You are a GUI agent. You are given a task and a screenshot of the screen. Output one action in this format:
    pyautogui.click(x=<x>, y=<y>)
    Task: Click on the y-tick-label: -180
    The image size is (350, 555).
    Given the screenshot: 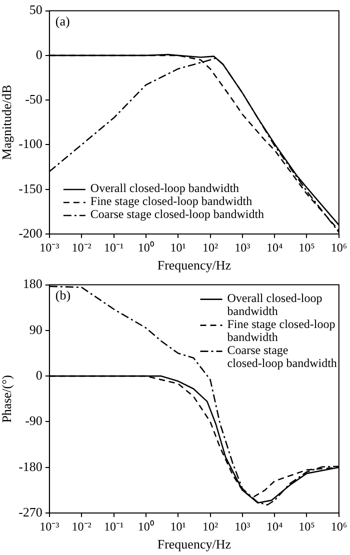 What is the action you would take?
    pyautogui.click(x=30, y=466)
    